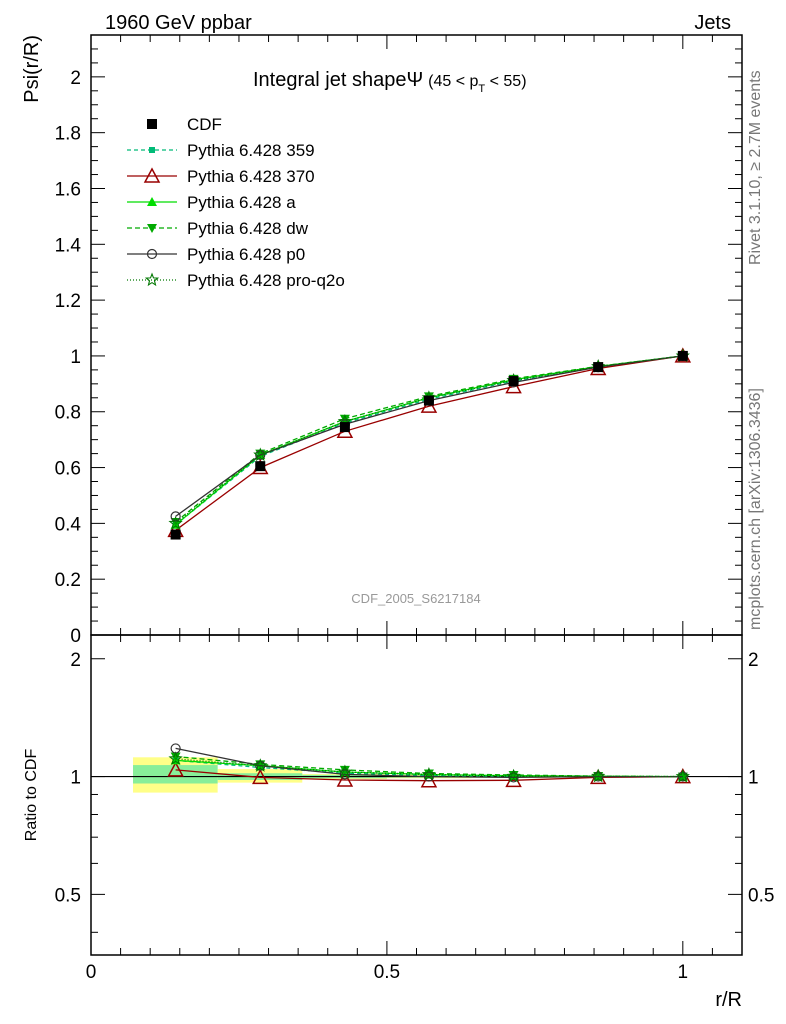  What do you see at coordinates (68, 895) in the screenshot?
I see `ratio-y-tick-label: 0.5` at bounding box center [68, 895].